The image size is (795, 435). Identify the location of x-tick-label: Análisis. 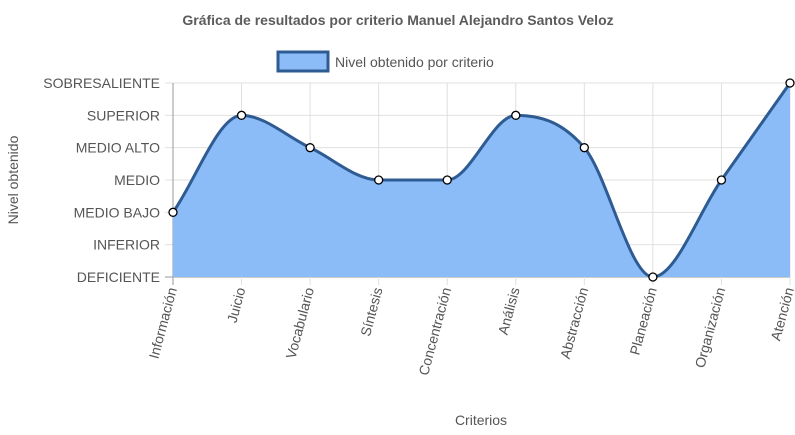
(509, 311).